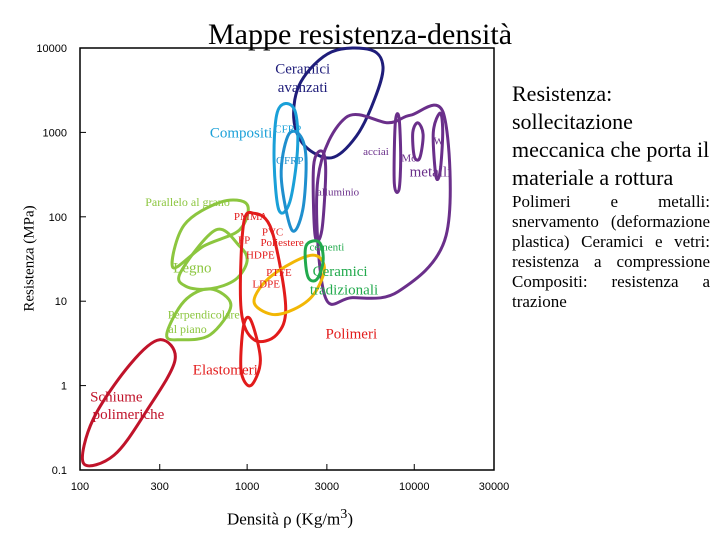  What do you see at coordinates (266, 285) in the screenshot?
I see `label-ldpe: LDPE` at bounding box center [266, 285].